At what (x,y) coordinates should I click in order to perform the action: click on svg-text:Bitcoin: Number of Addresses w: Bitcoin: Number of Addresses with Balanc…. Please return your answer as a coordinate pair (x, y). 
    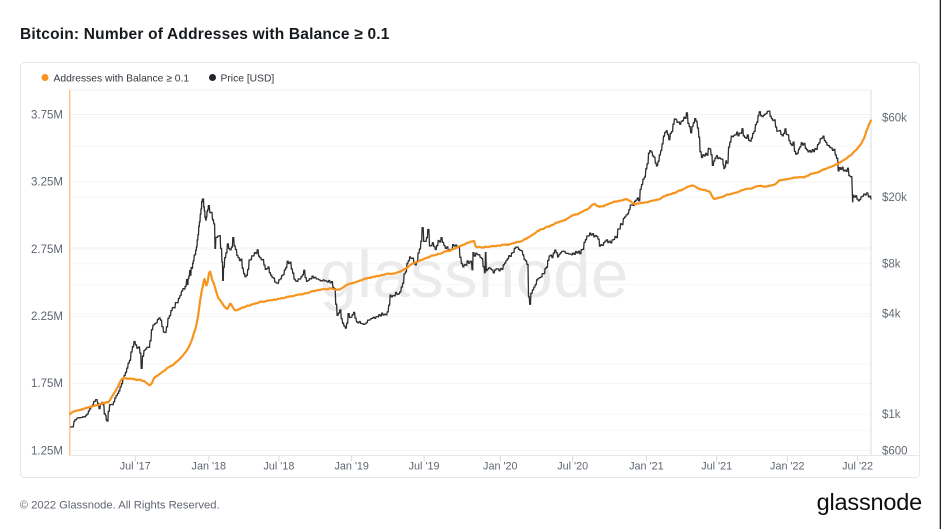
    Looking at the image, I should click on (205, 34).